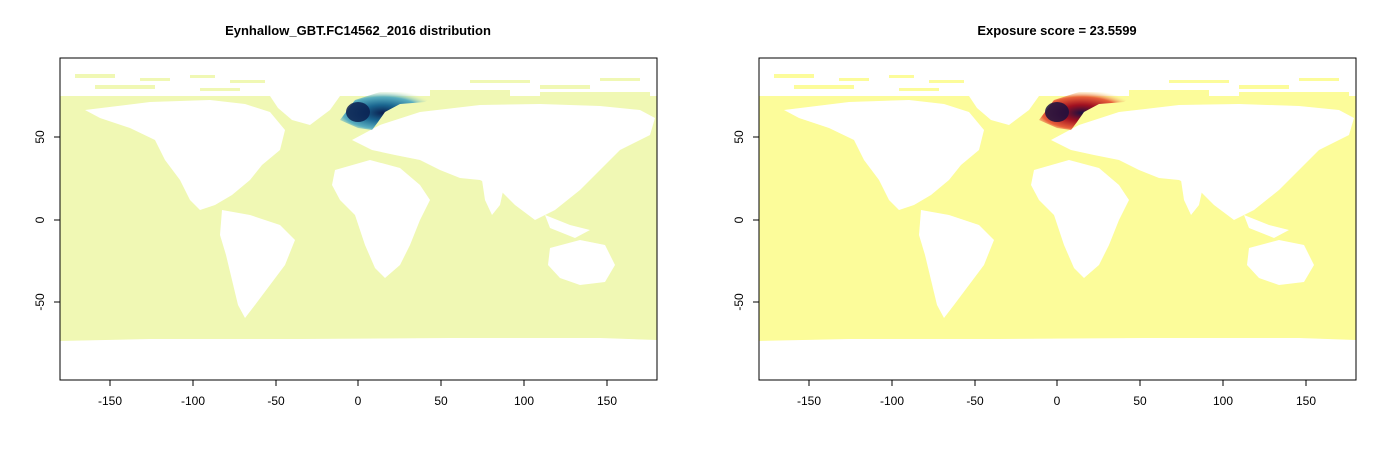  I want to click on chart-title-1: Eynhallow_GBT.FC14562_2016 distribution, so click(358, 30).